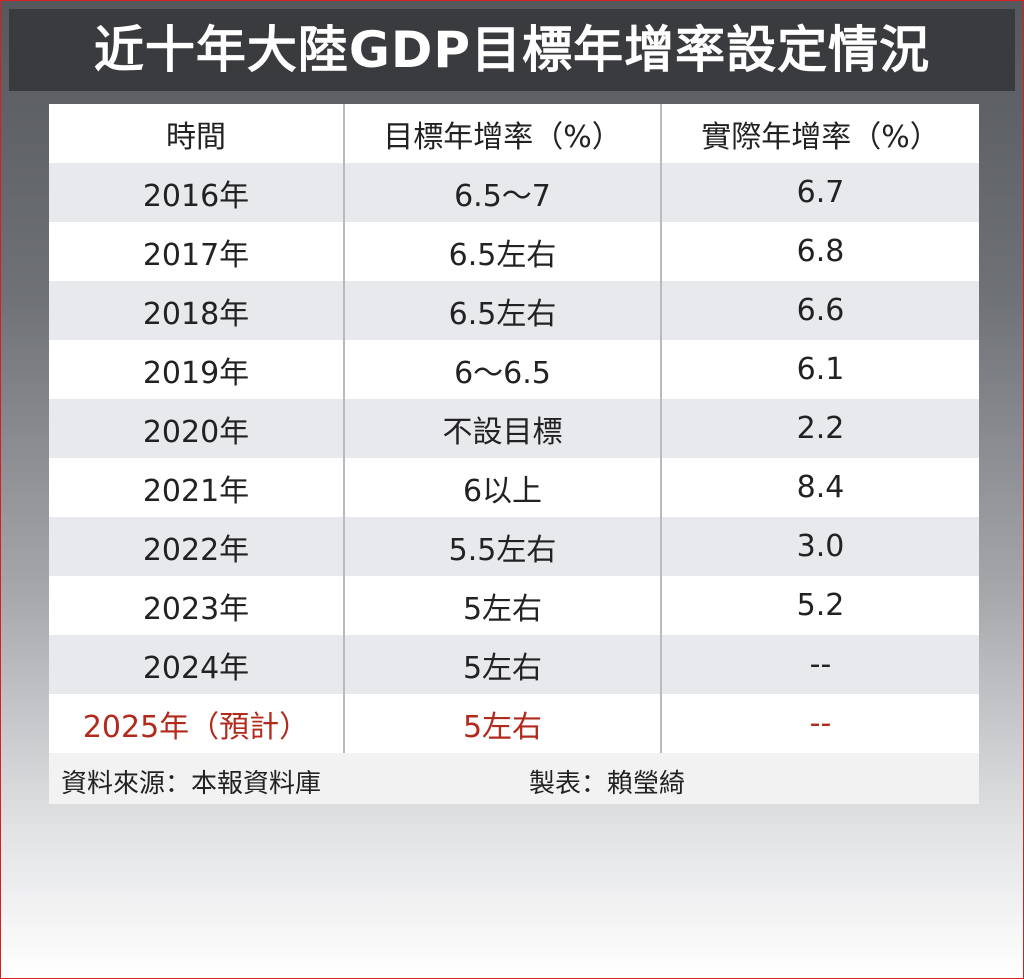 This screenshot has width=1024, height=979. Describe the element at coordinates (196, 664) in the screenshot. I see `table-cell: 2024年` at that location.